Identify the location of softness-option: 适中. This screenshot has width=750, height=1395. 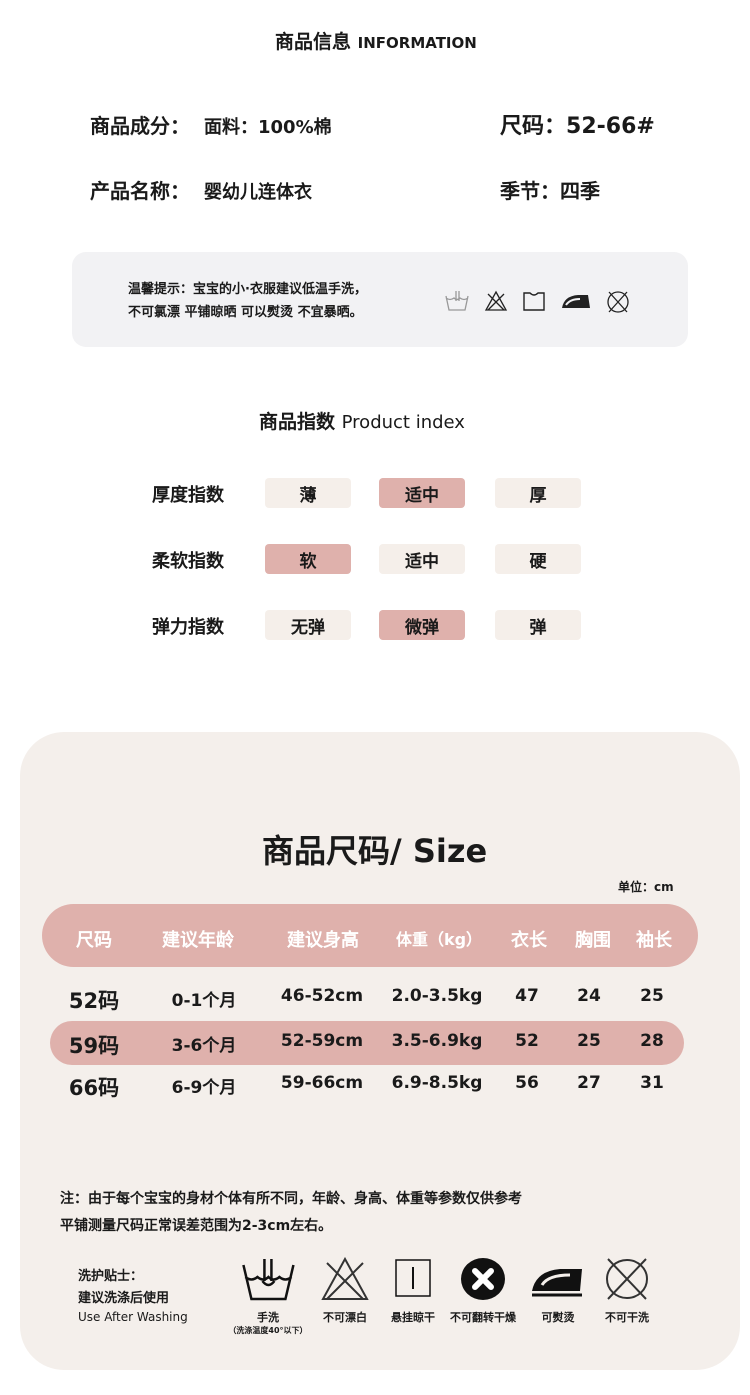
(422, 559).